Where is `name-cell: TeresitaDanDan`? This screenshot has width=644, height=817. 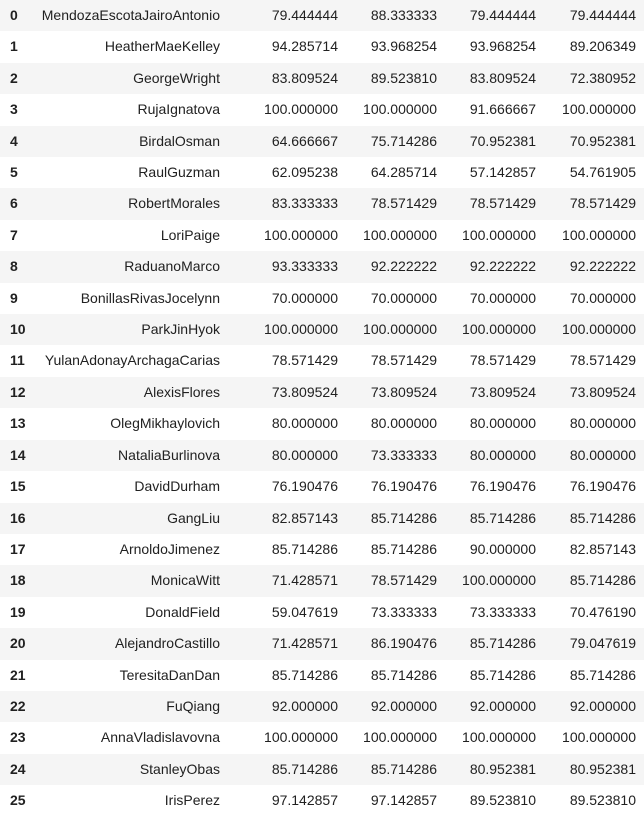
name-cell: TeresitaDanDan is located at coordinates (169, 674).